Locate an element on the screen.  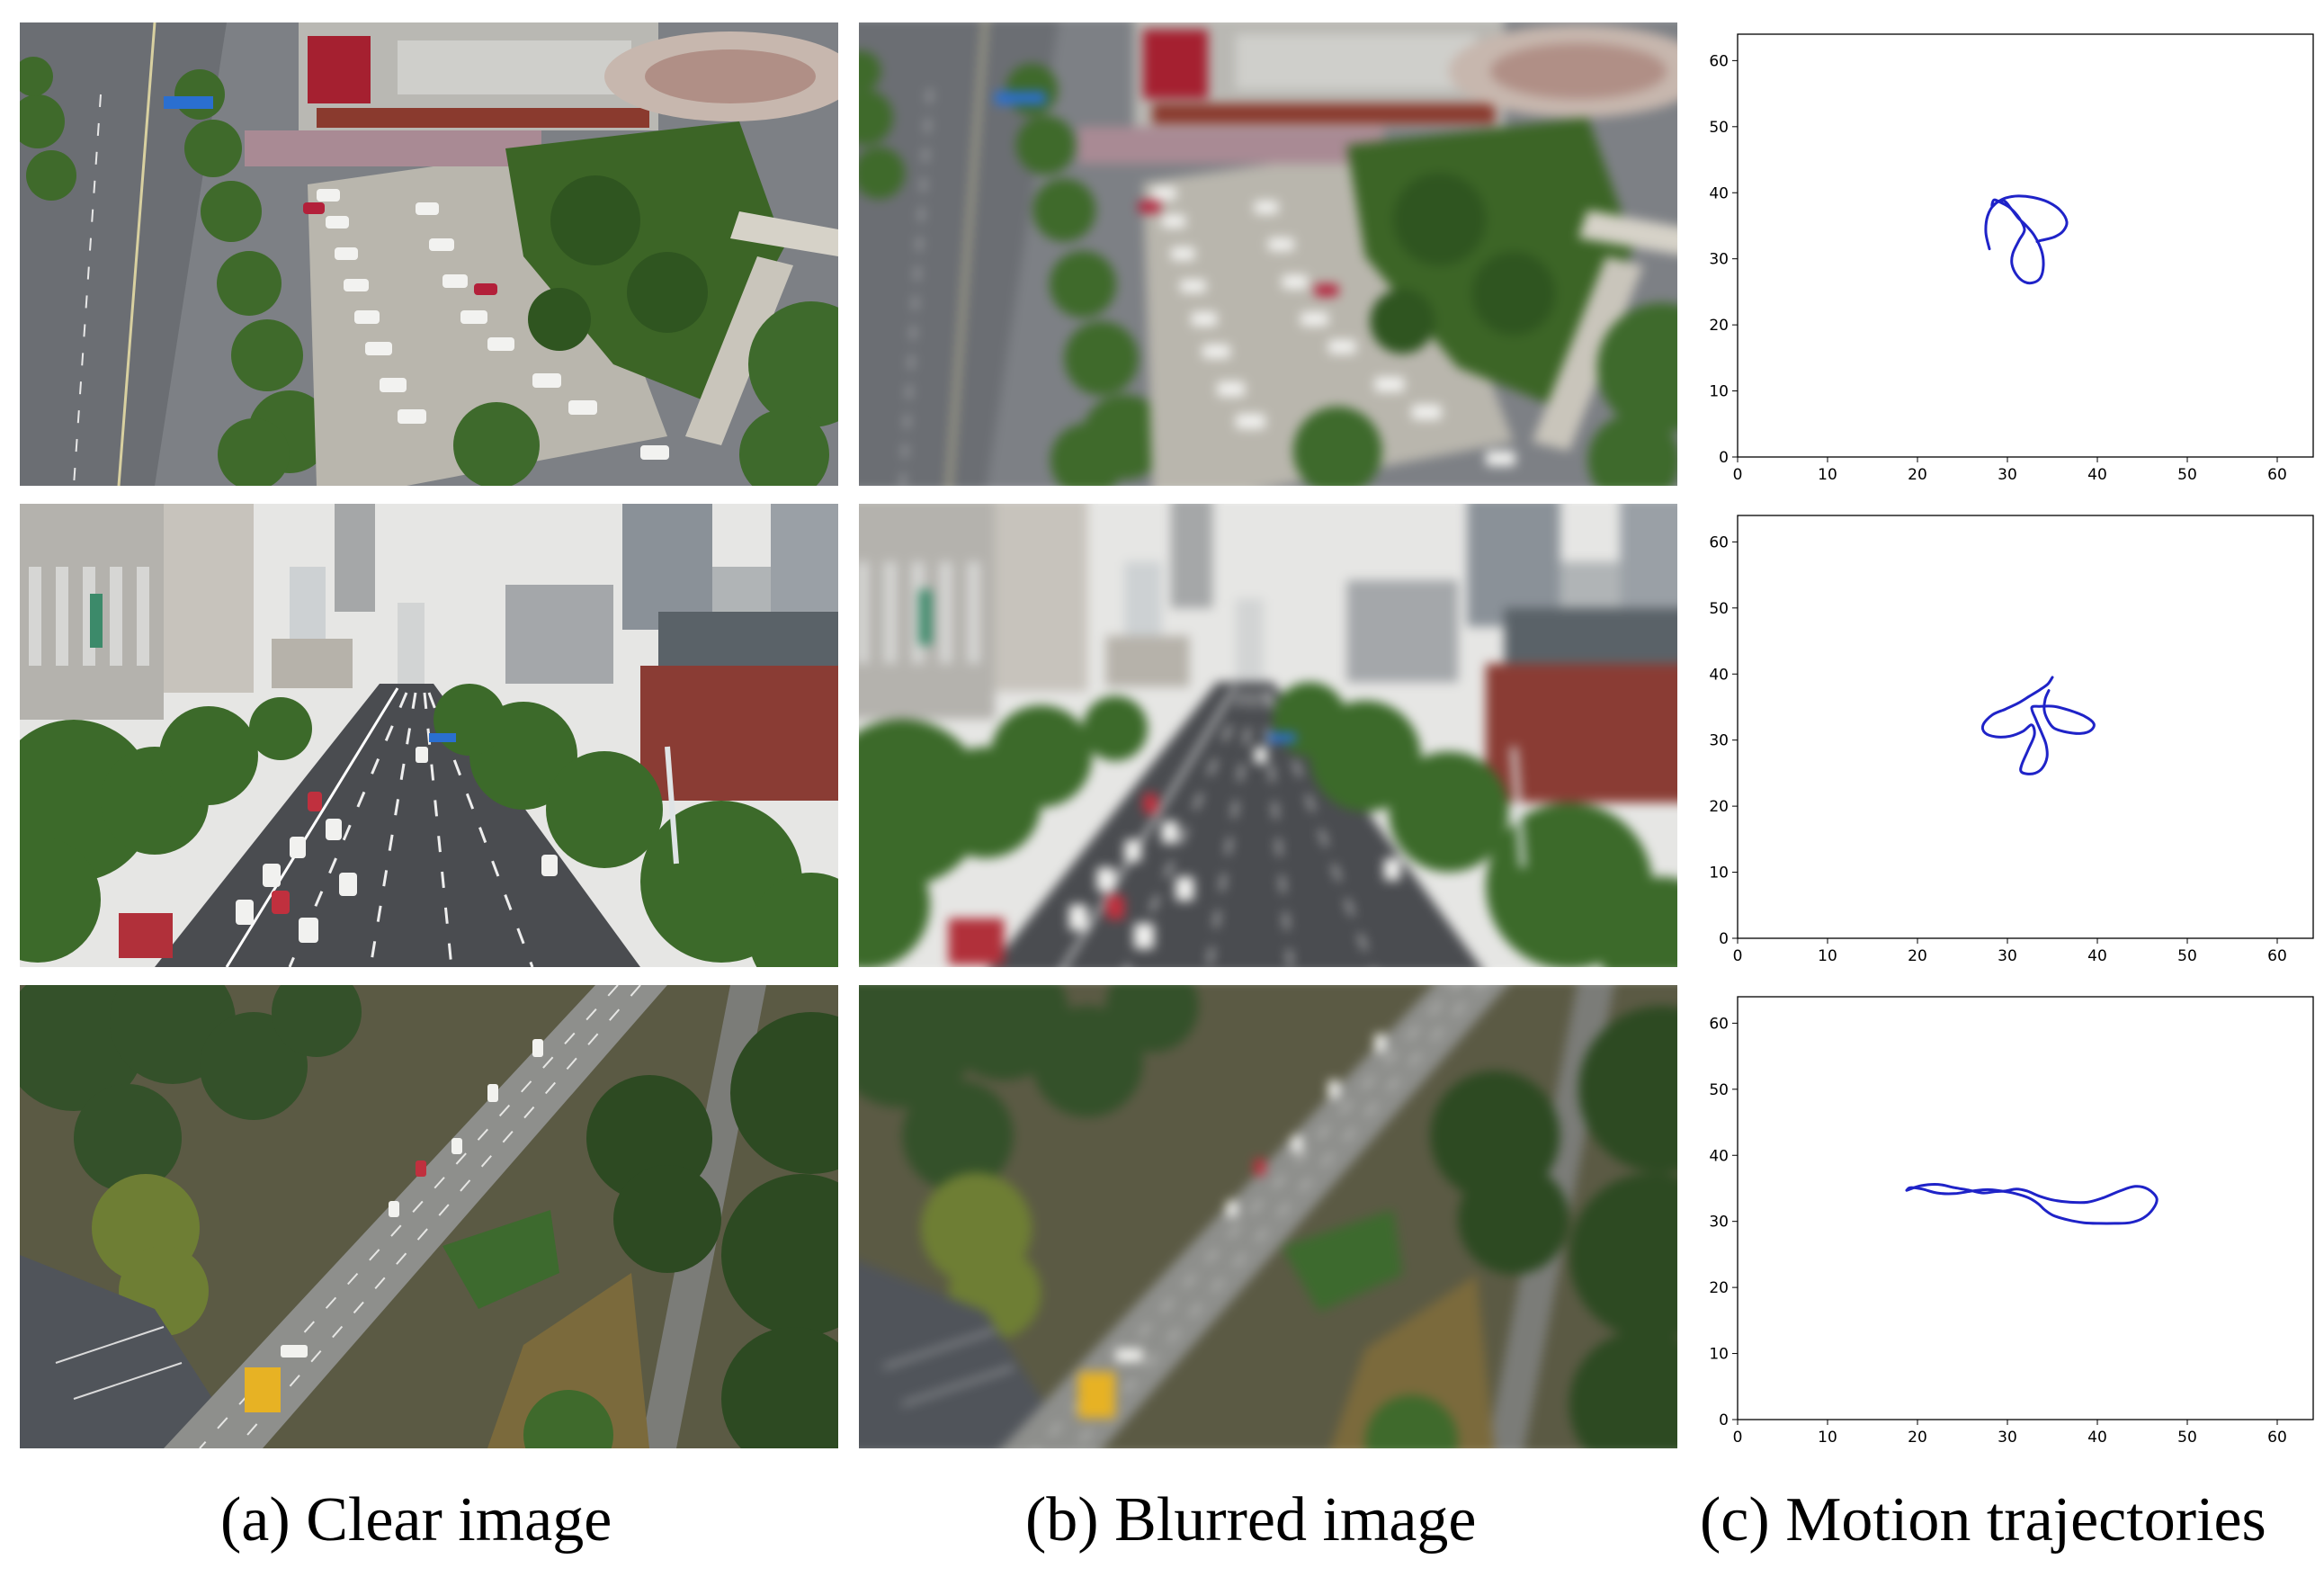
caption-clear-image: (a) Clear image is located at coordinates (416, 1520).